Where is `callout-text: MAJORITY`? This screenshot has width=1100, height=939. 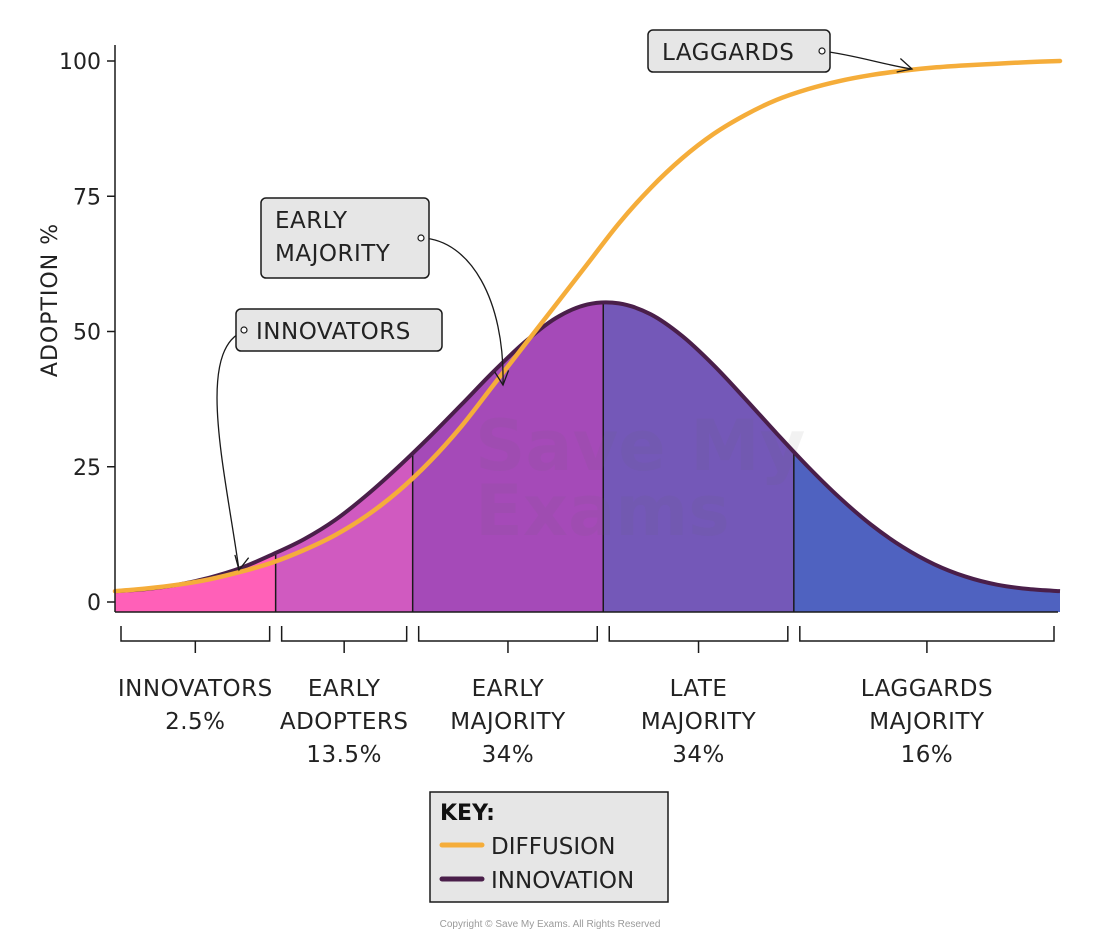
callout-text: MAJORITY is located at coordinates (333, 254).